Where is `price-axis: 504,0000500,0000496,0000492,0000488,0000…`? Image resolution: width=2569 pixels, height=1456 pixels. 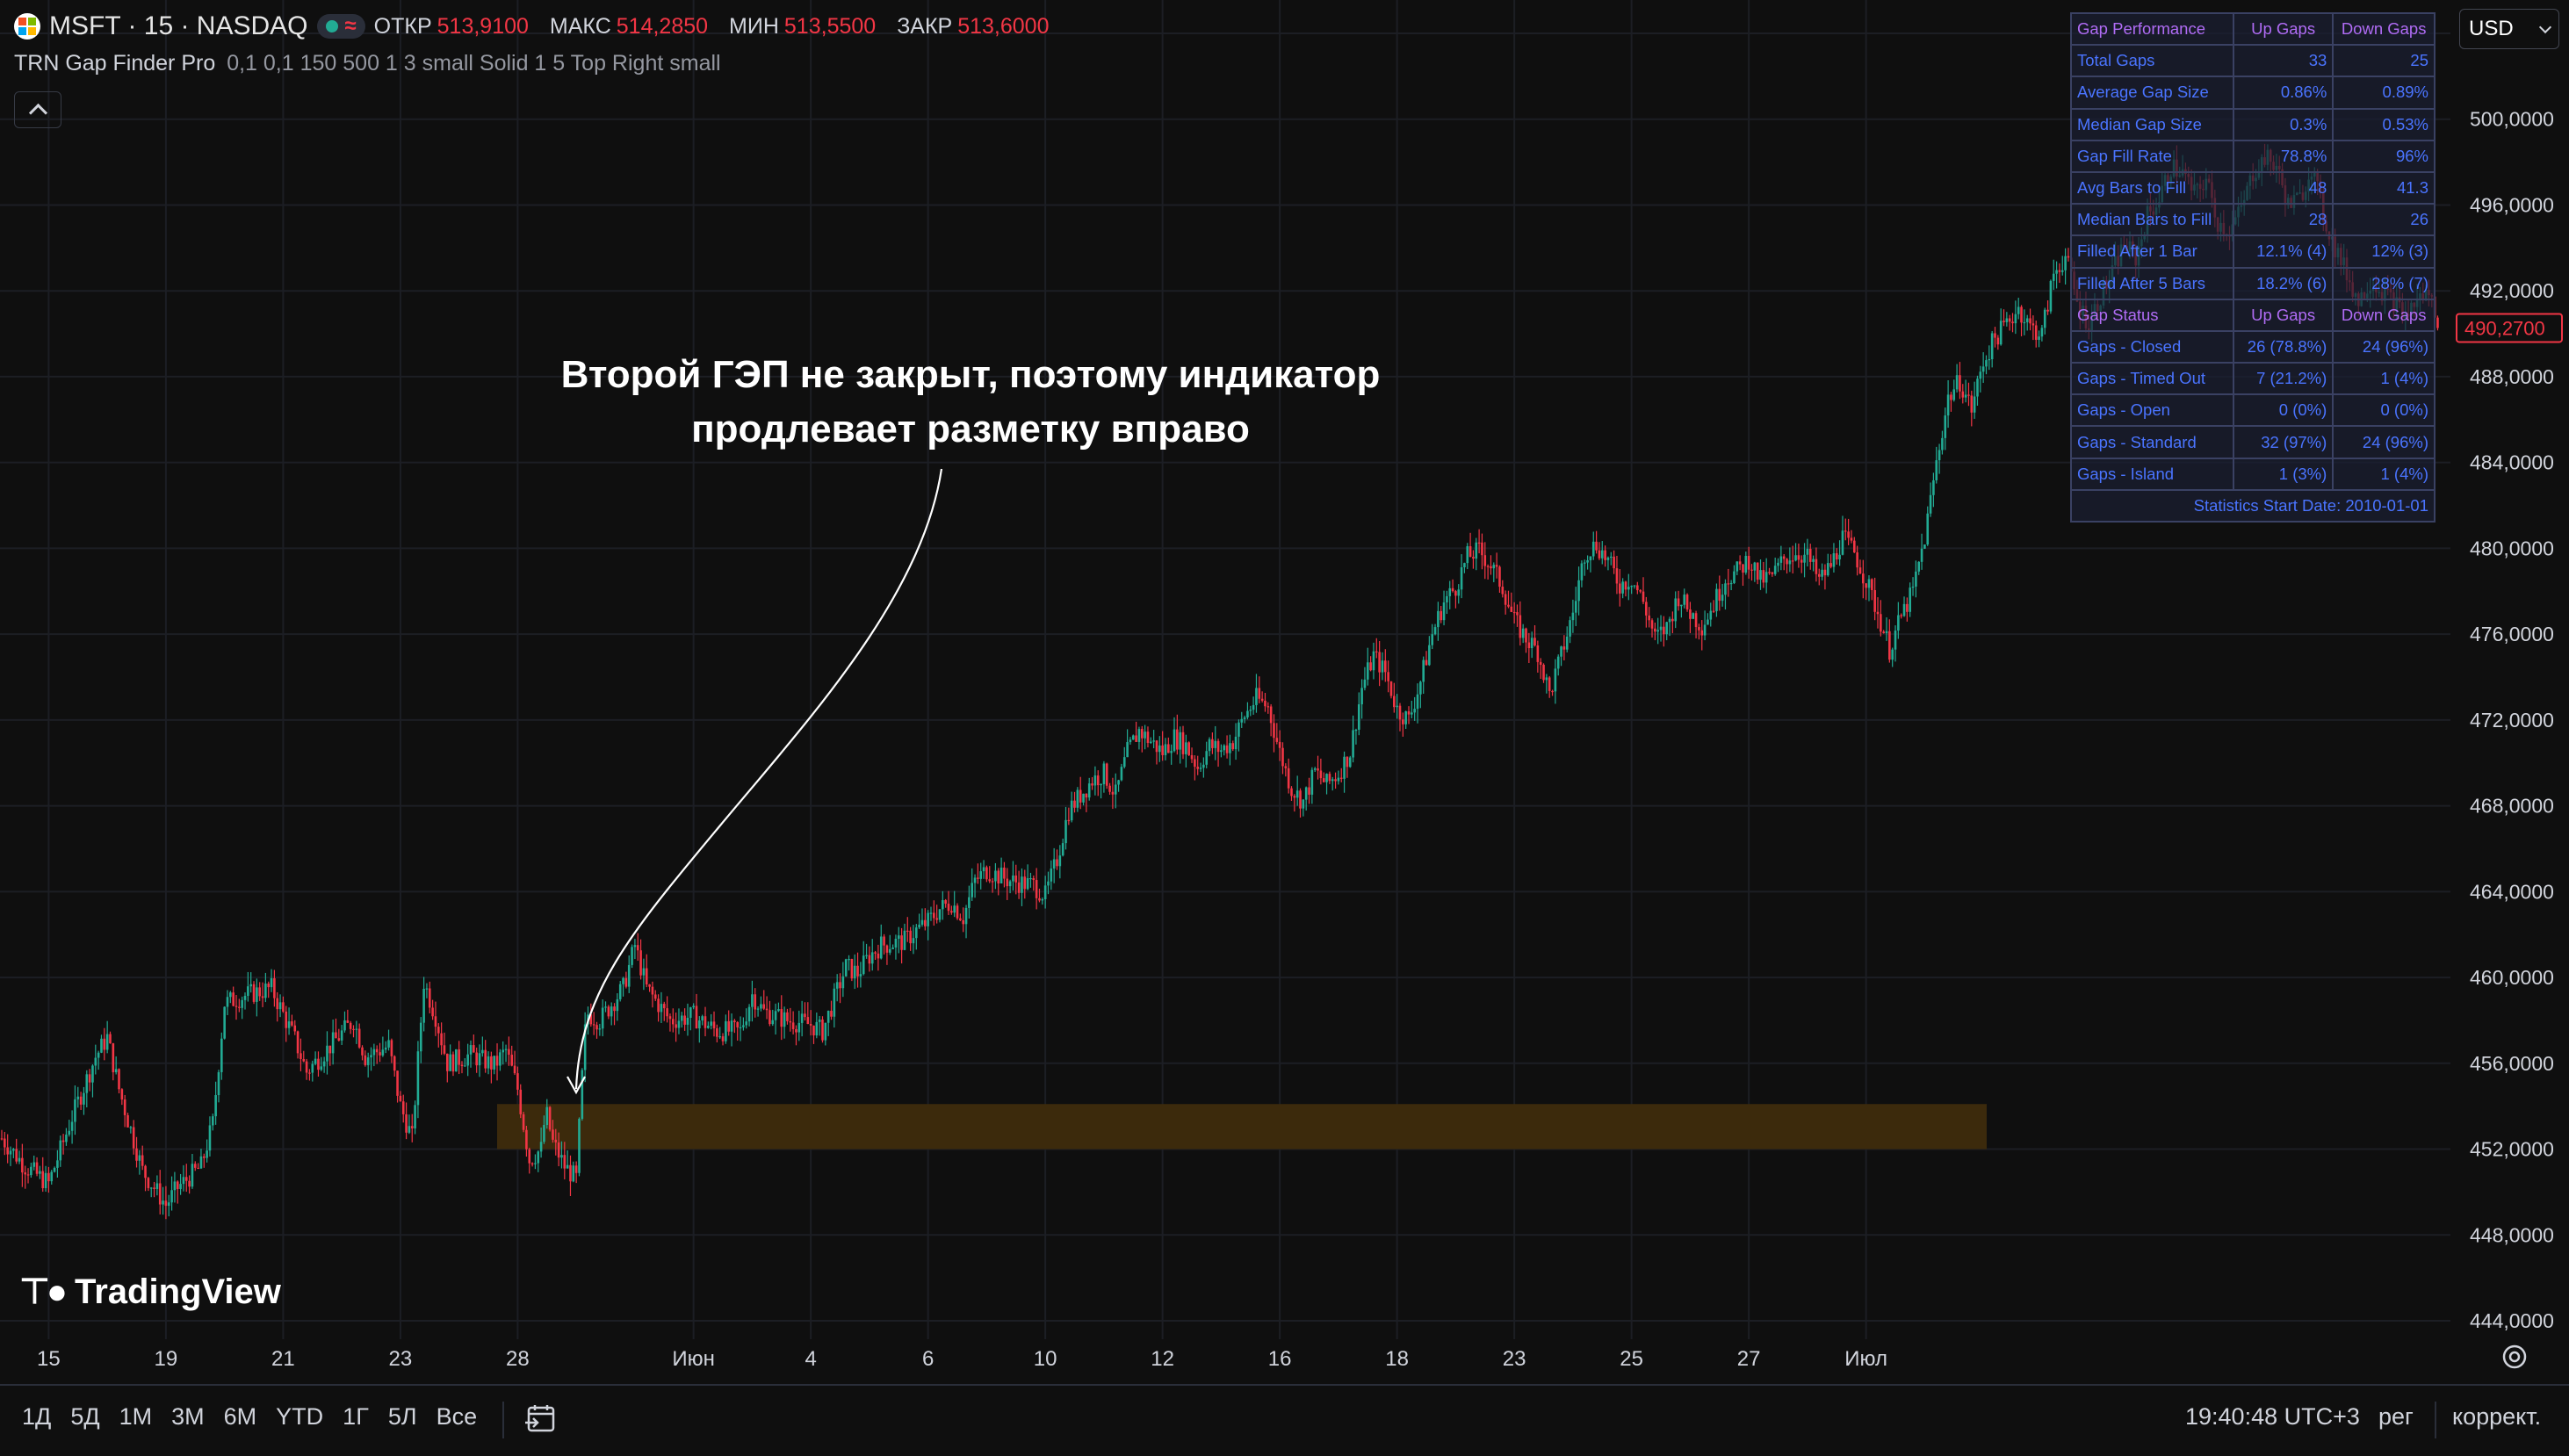
price-axis: 504,0000500,0000496,0000492,0000488,0000… is located at coordinates (2512, 677).